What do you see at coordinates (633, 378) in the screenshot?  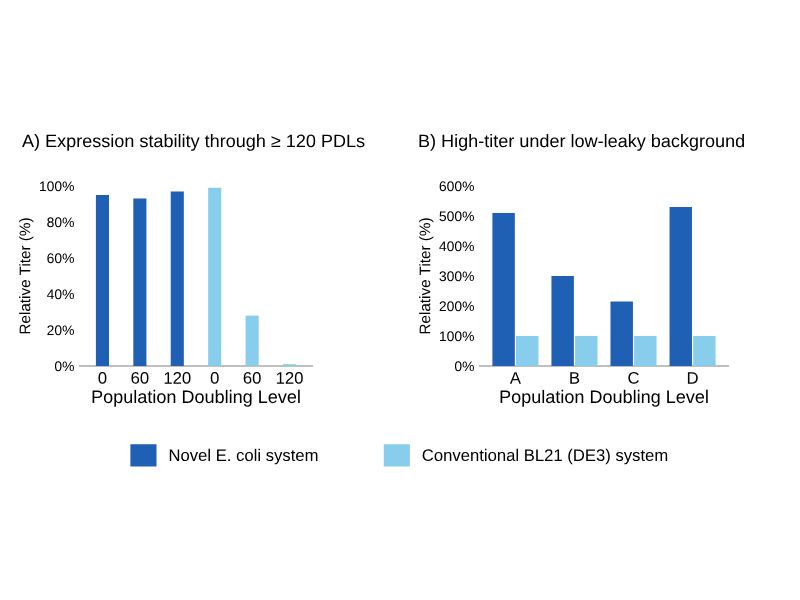 I see `x-tick-label: C` at bounding box center [633, 378].